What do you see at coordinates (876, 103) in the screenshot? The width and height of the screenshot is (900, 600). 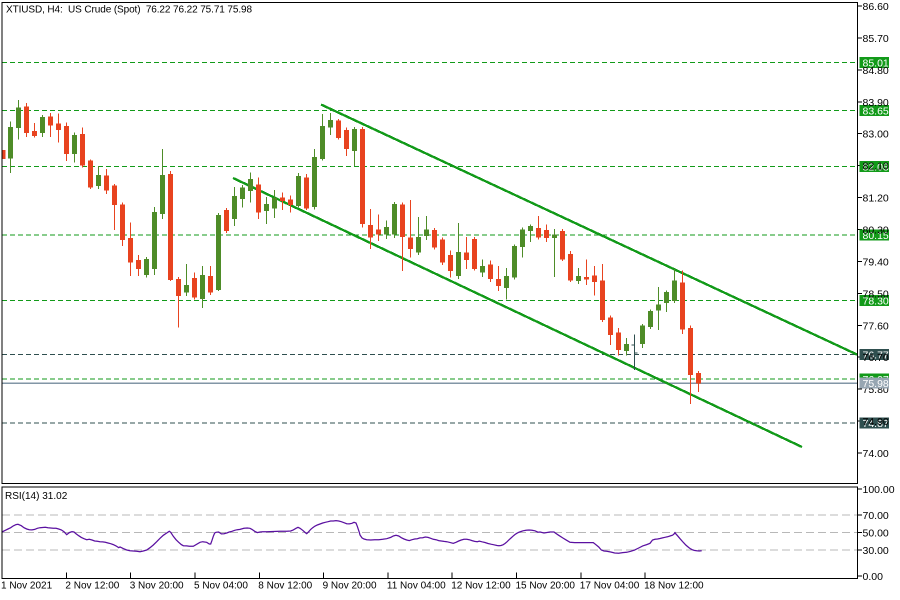 I see `svg-text: 83.90` at bounding box center [876, 103].